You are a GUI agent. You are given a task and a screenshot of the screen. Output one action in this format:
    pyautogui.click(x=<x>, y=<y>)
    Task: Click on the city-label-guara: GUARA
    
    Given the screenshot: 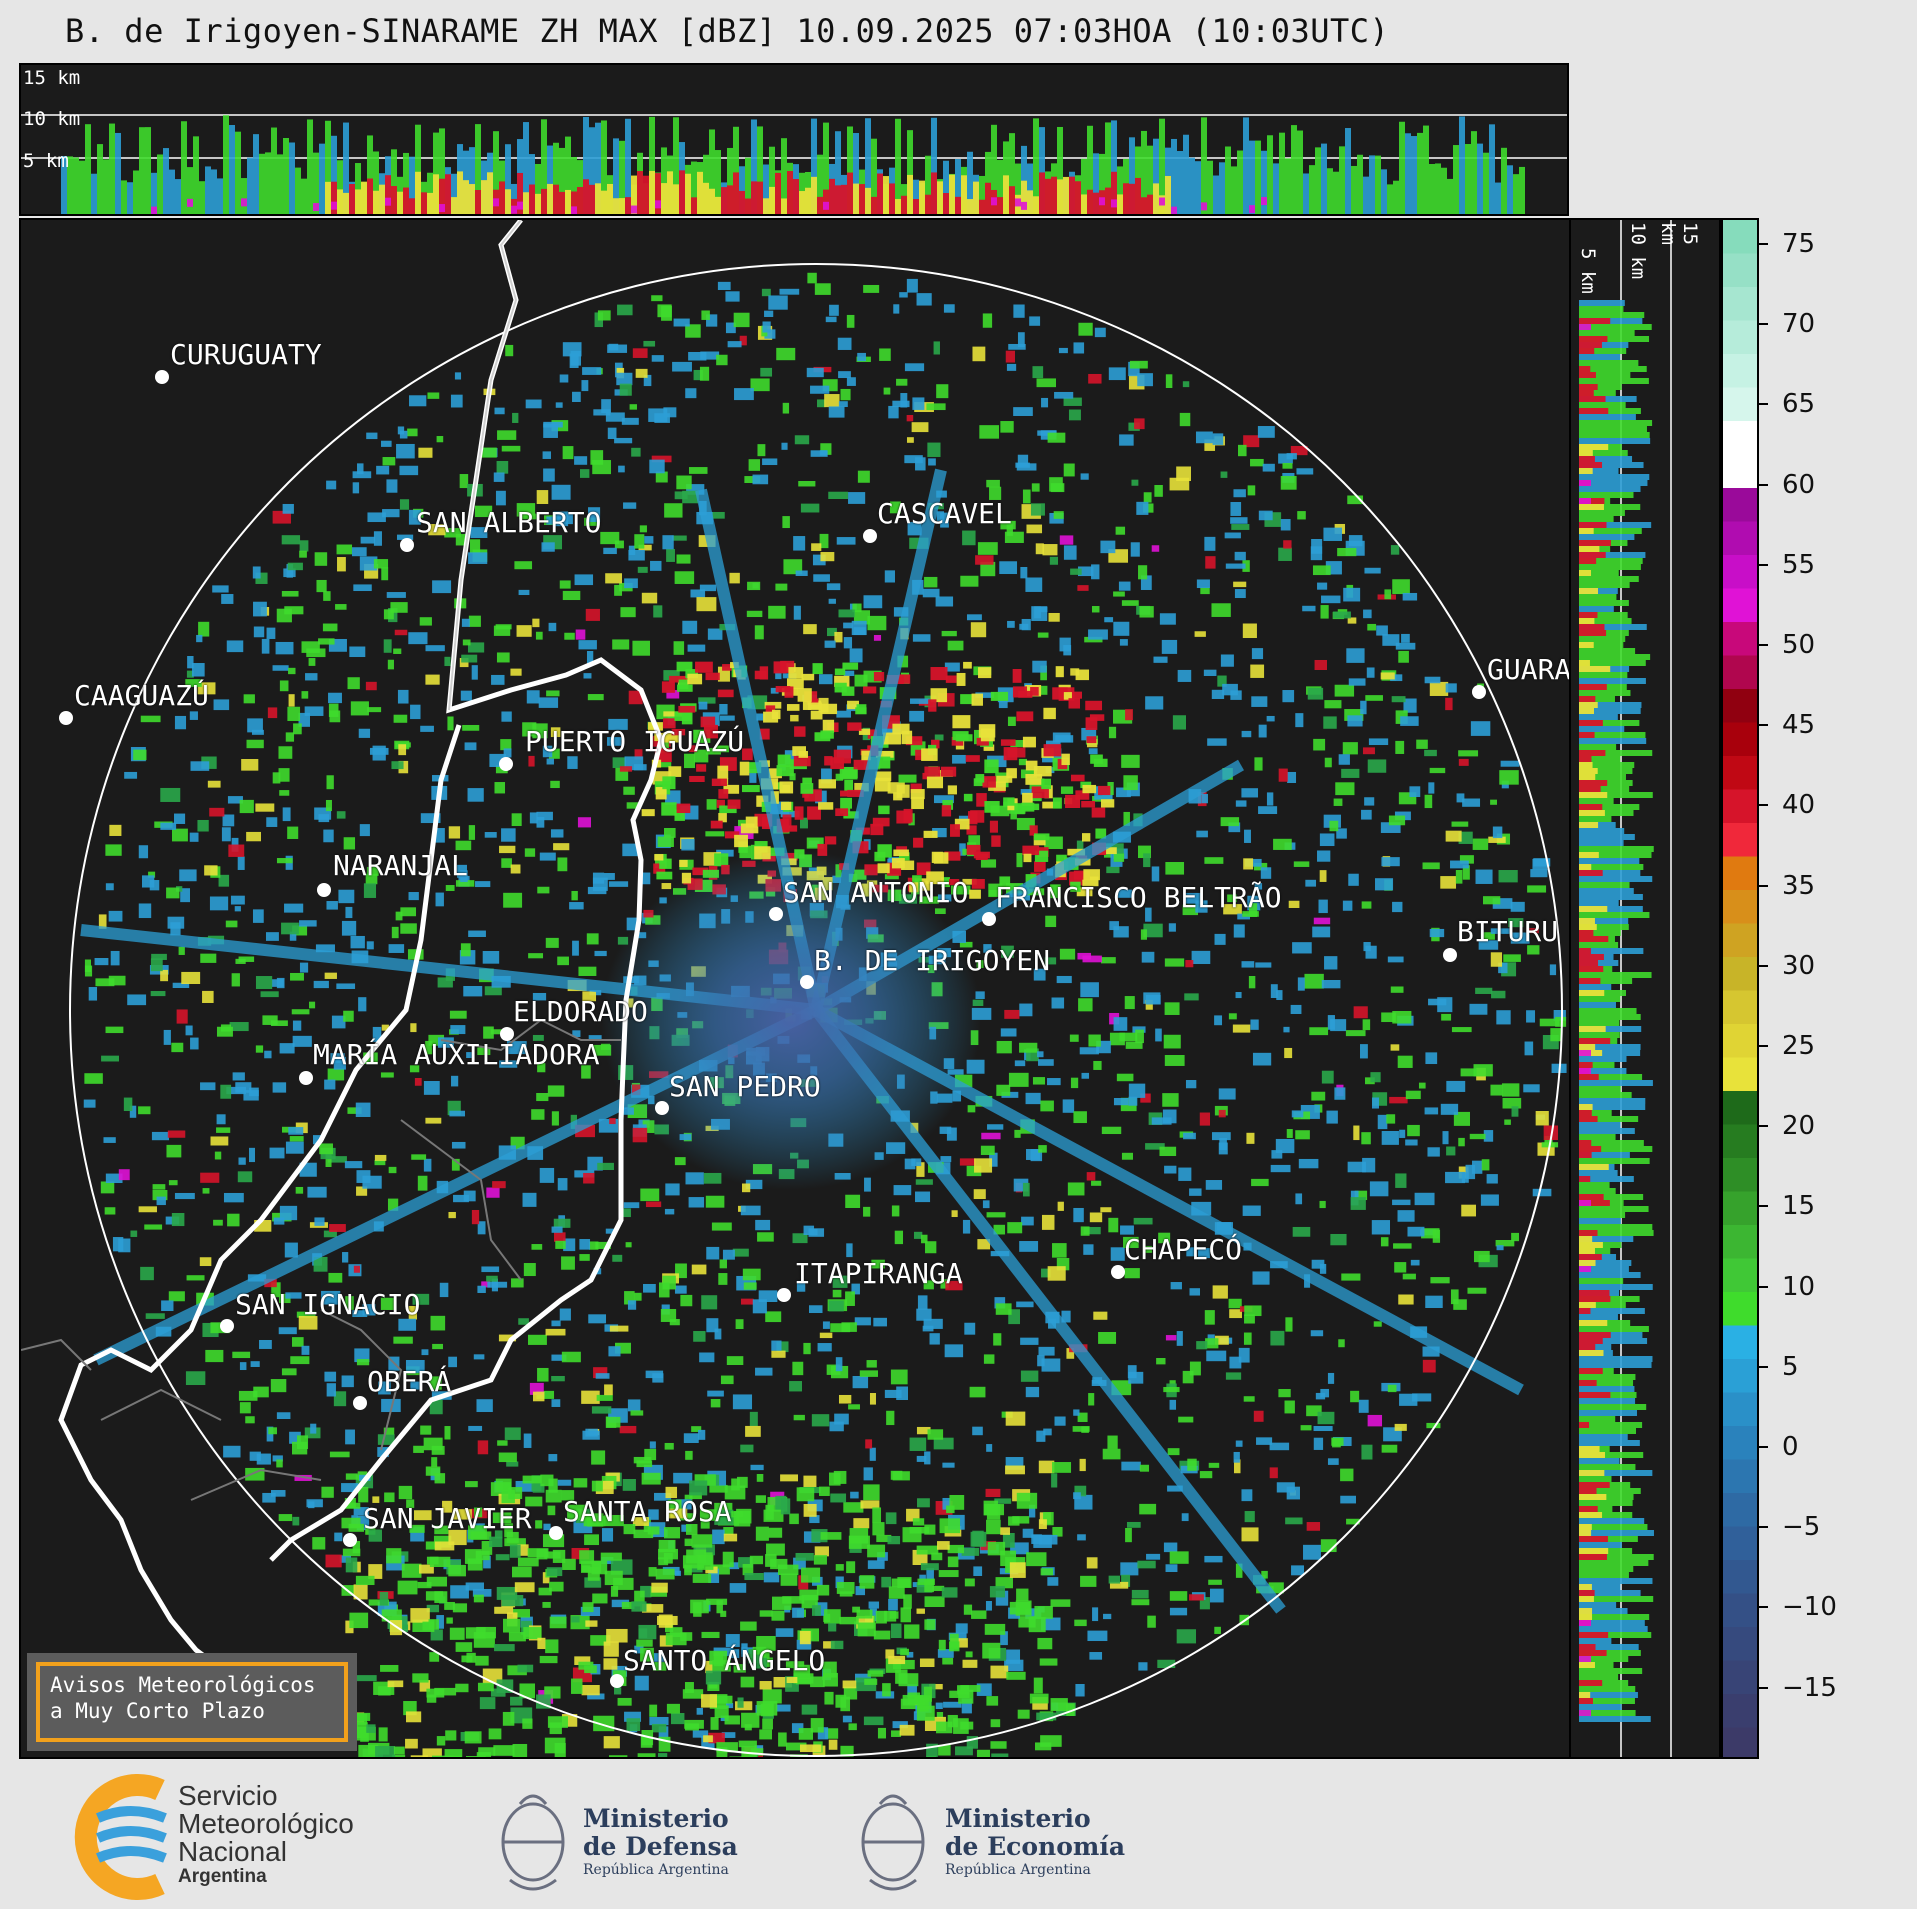 What is the action you would take?
    pyautogui.click(x=1529, y=669)
    